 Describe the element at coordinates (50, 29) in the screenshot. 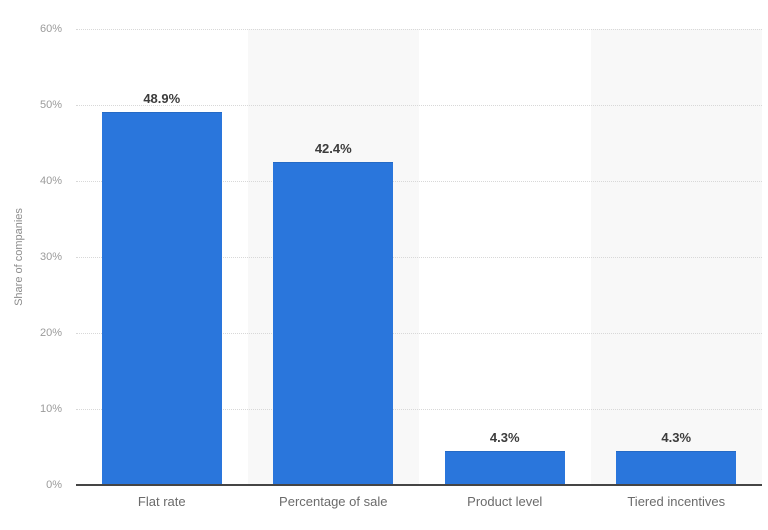

I see `y-tick-label-60: 60%` at that location.